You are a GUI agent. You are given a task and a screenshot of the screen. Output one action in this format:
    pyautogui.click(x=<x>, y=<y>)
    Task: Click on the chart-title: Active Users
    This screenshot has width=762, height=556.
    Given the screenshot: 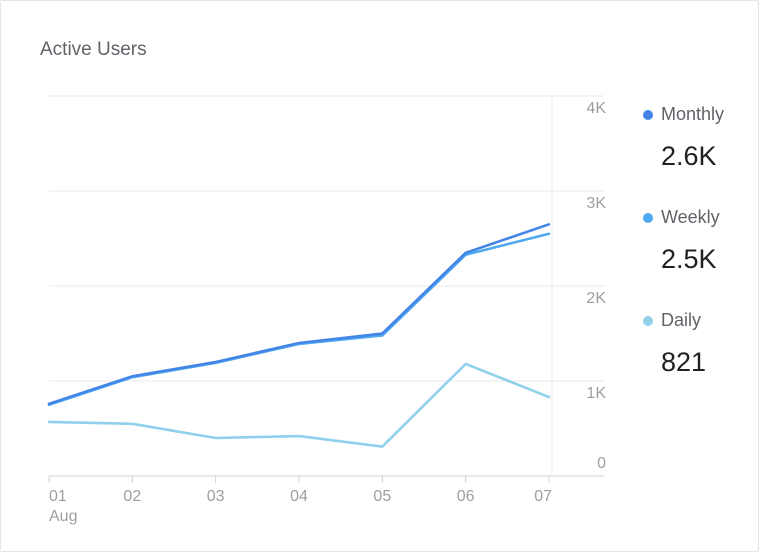 What is the action you would take?
    pyautogui.click(x=93, y=49)
    